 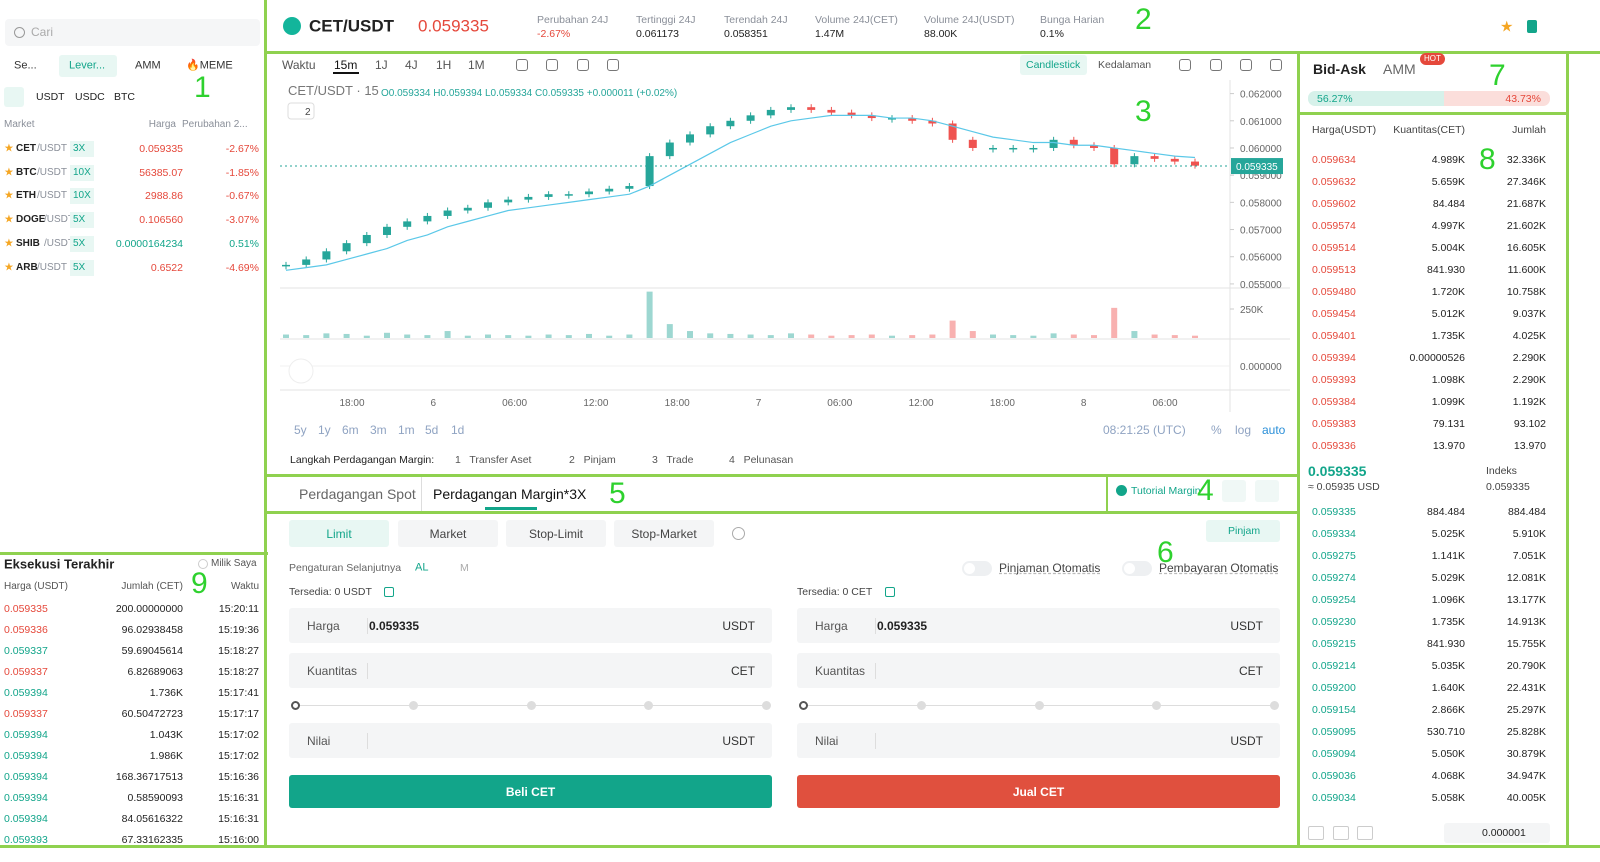 I want to click on book-price: 0.059034, so click(x=1334, y=797).